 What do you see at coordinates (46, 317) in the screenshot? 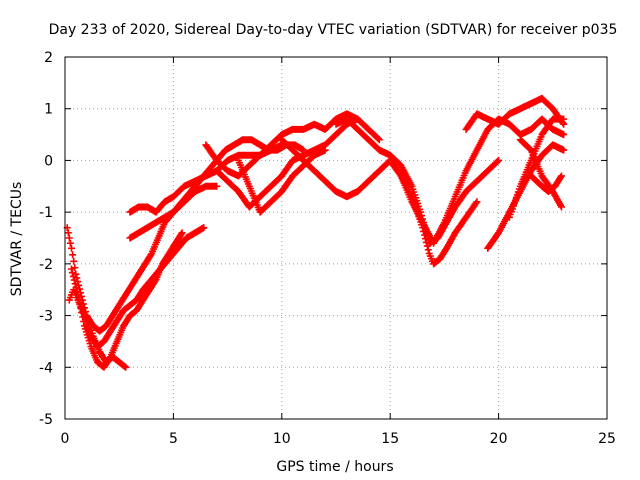
I see `y-tick-label: -3` at bounding box center [46, 317].